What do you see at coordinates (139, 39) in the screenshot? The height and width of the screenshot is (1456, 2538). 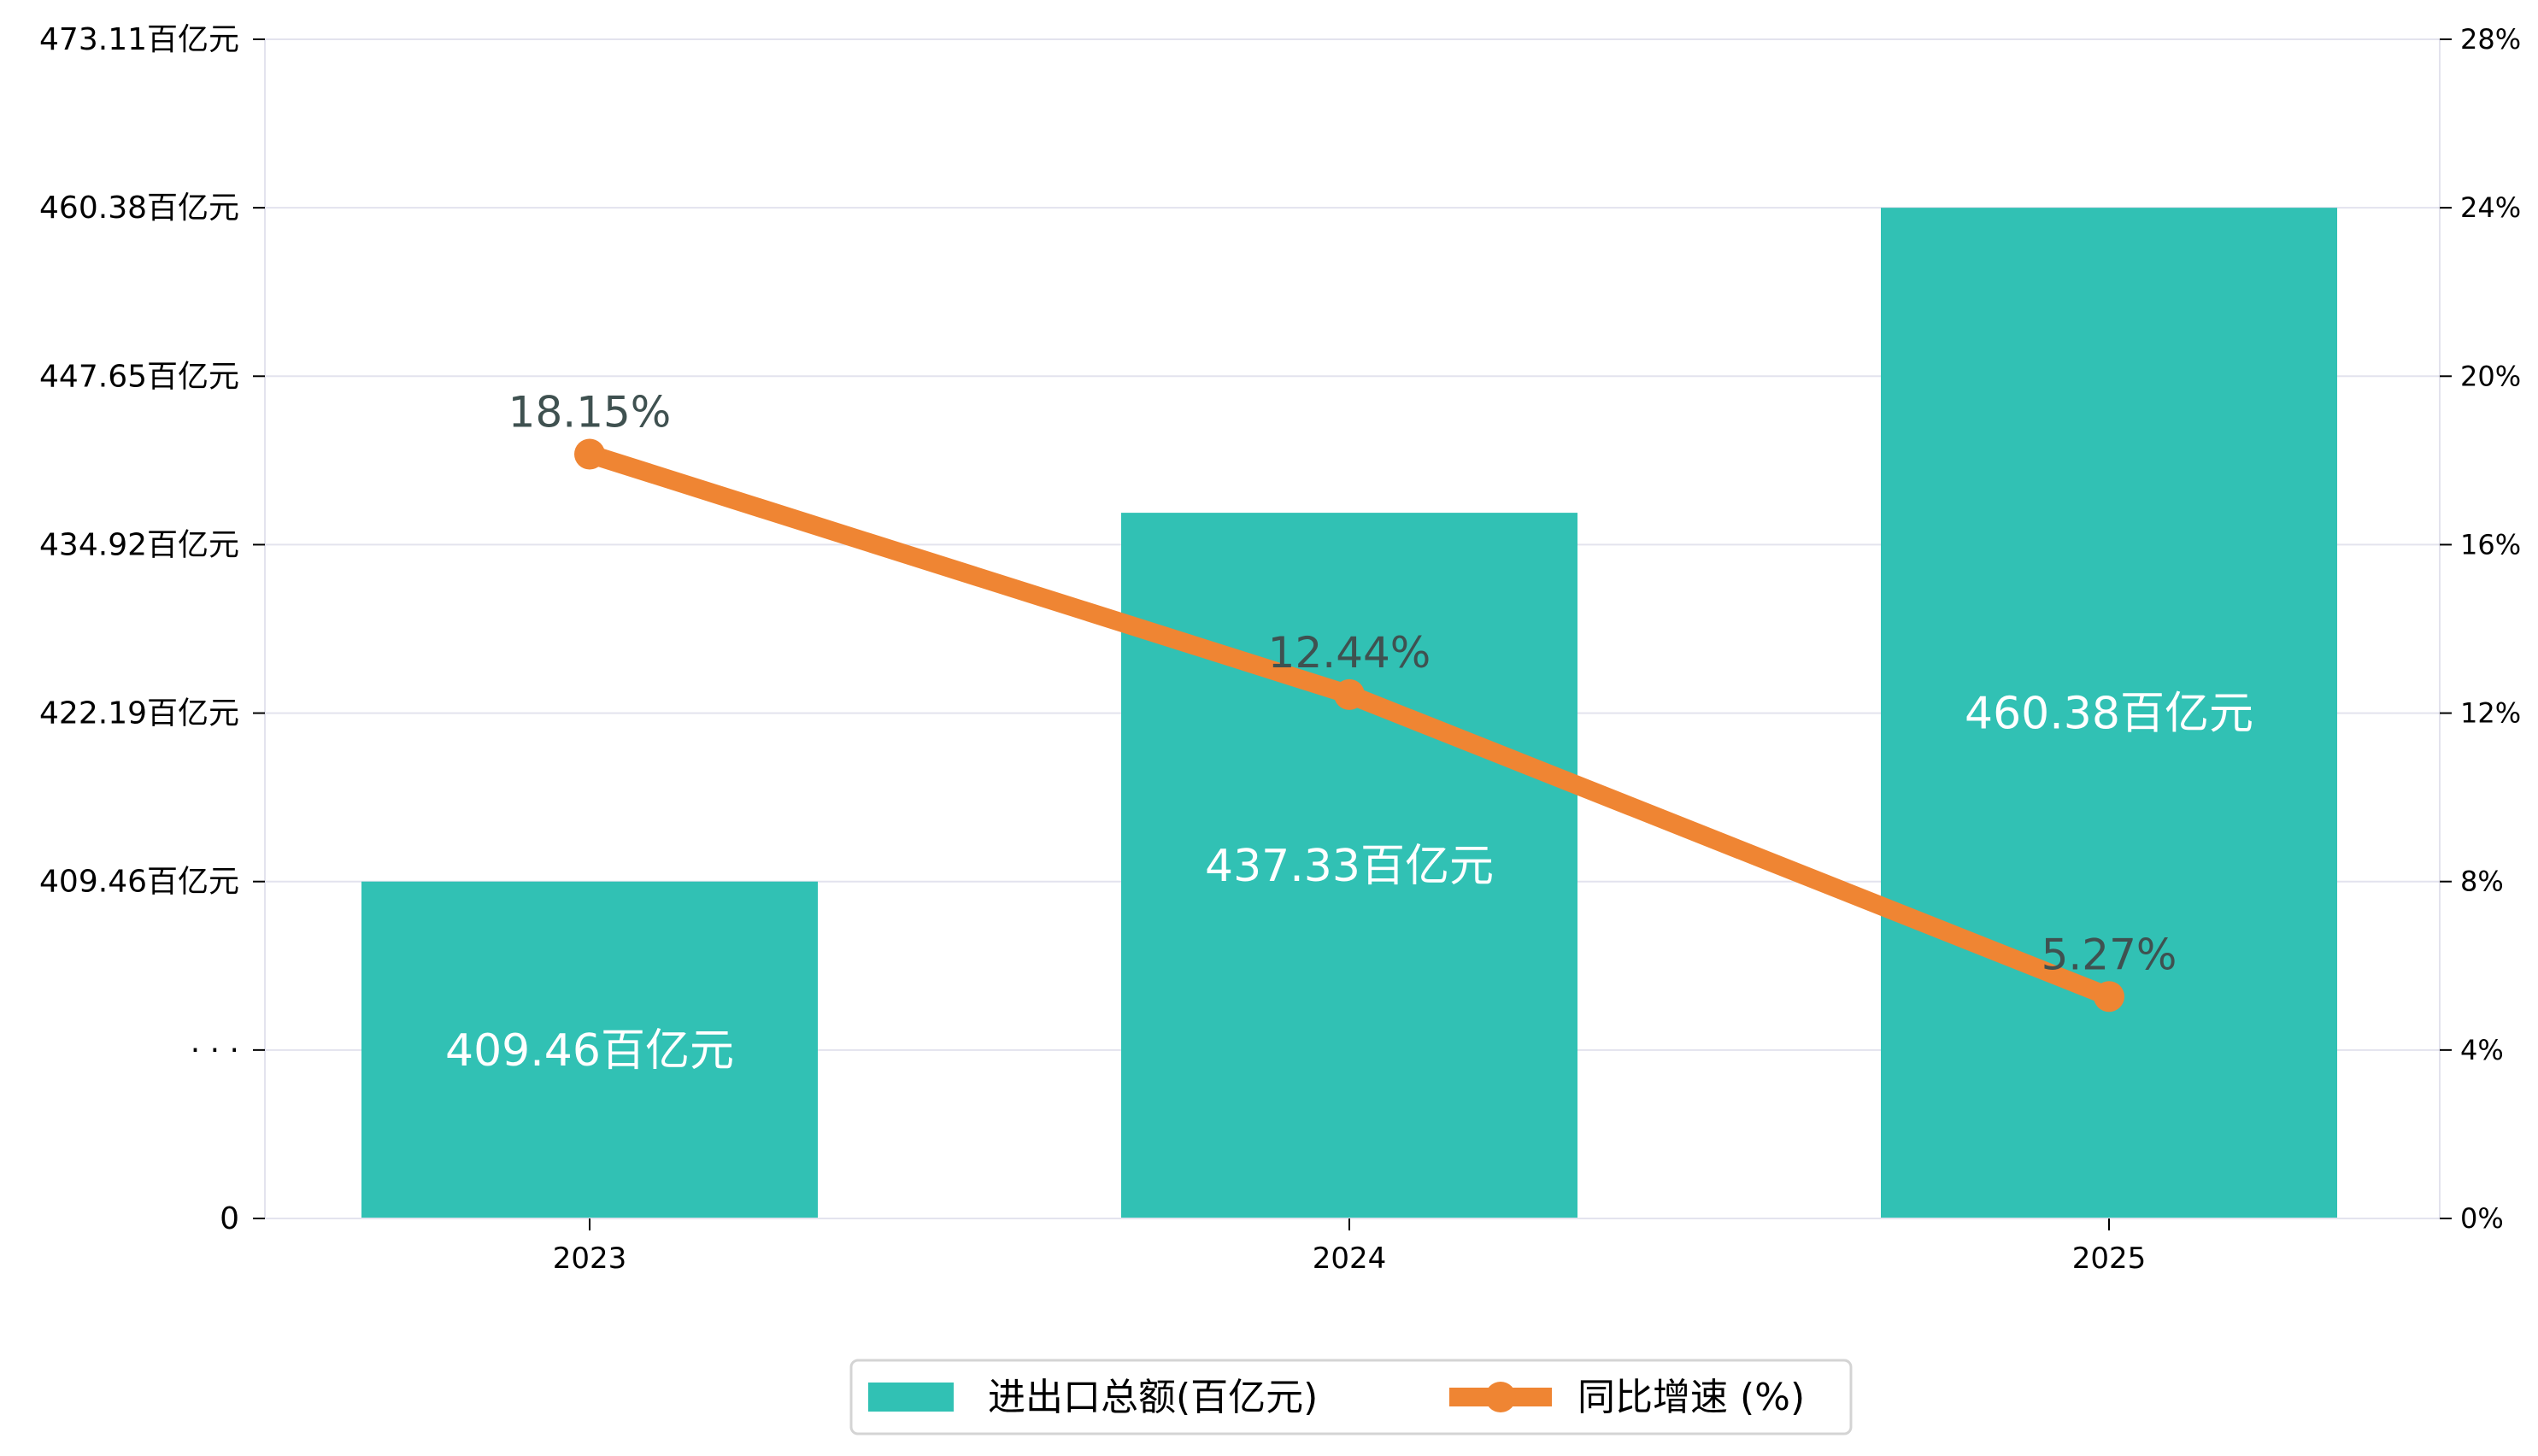 I see `left-tick-label: 473.11百亿元` at bounding box center [139, 39].